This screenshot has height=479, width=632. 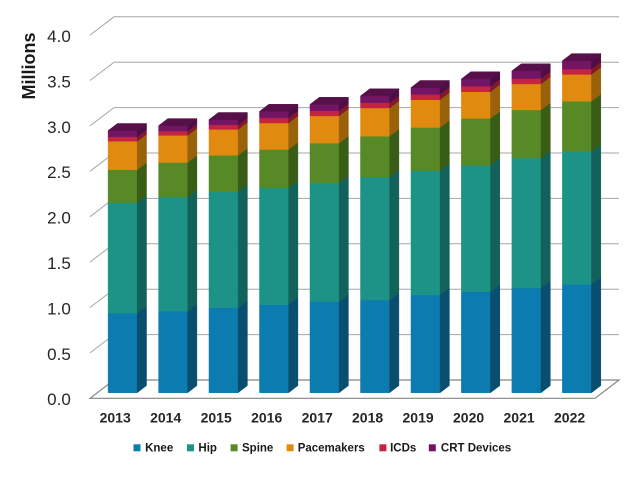 I want to click on svg-text: 0.0, so click(x=59, y=399).